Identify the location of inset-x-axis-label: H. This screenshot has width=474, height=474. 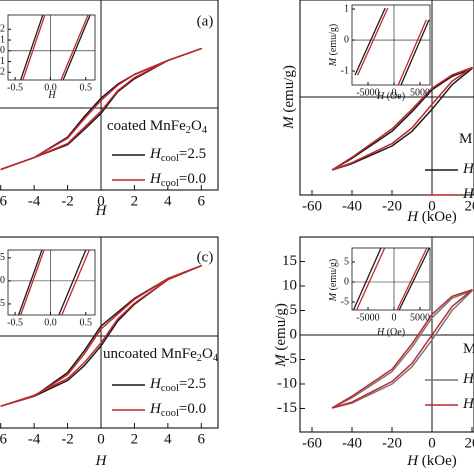
(51, 95).